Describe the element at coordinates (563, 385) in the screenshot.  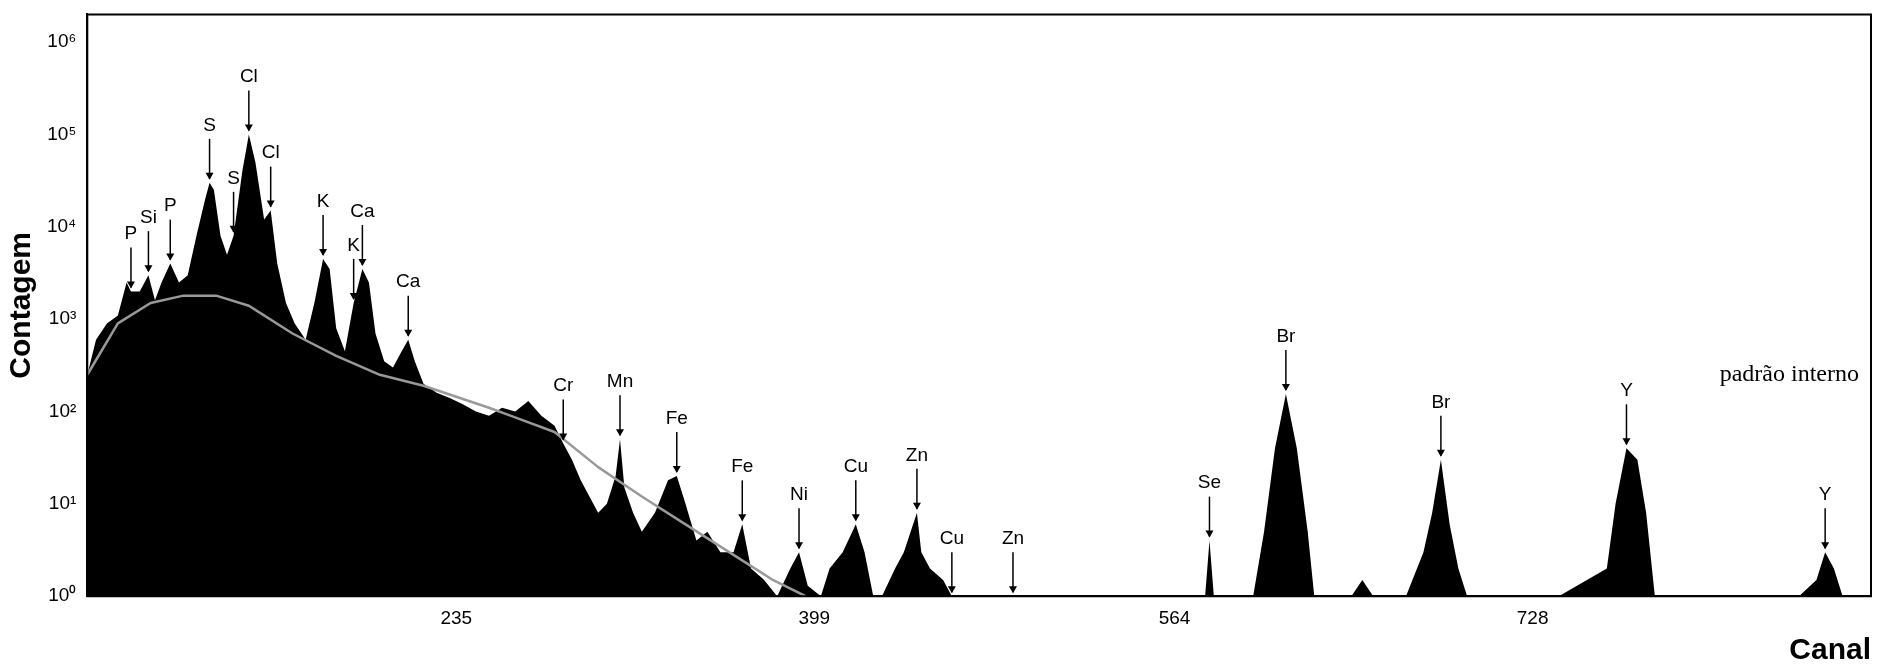
I see `annotation: Cr` at that location.